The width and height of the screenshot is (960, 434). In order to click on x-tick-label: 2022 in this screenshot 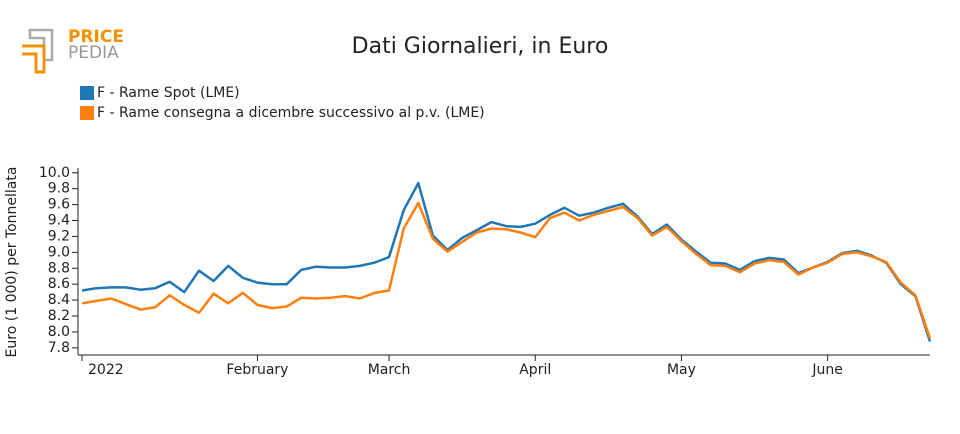, I will do `click(106, 370)`.